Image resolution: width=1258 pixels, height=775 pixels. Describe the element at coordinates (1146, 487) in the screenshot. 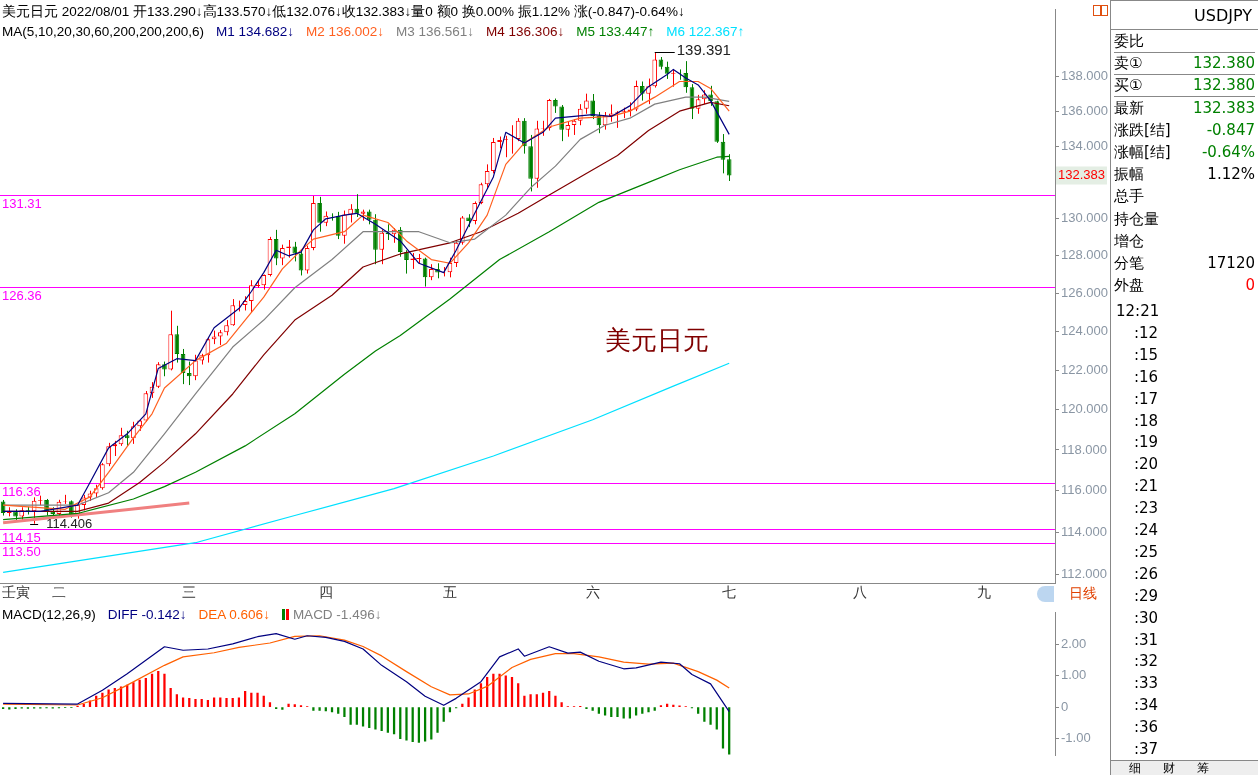

I see `text: :21` at that location.